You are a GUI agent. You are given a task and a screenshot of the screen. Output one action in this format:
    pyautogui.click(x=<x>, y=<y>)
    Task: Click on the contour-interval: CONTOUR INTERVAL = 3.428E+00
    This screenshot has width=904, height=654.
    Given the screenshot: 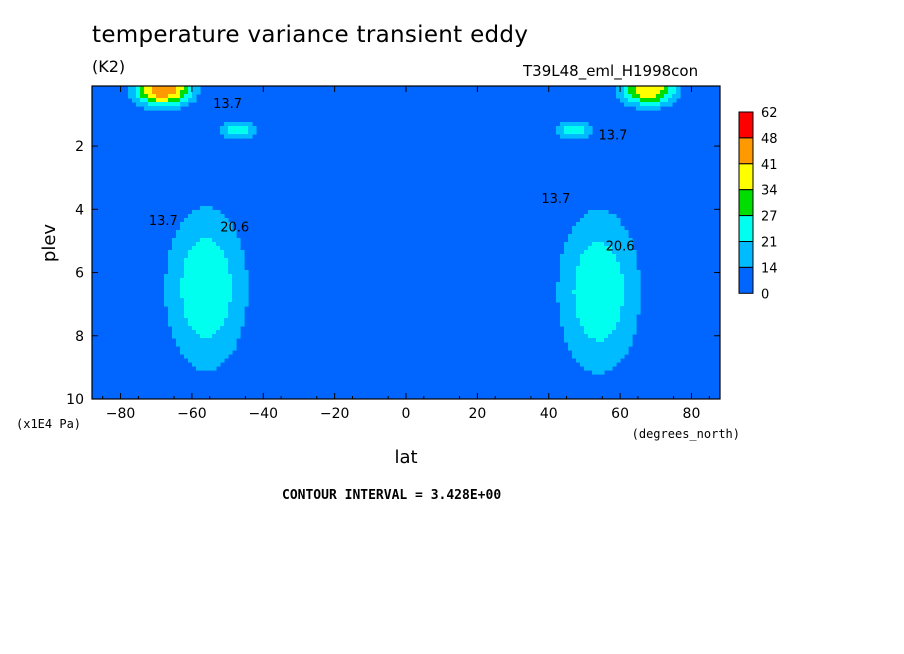 What is the action you would take?
    pyautogui.click(x=392, y=495)
    